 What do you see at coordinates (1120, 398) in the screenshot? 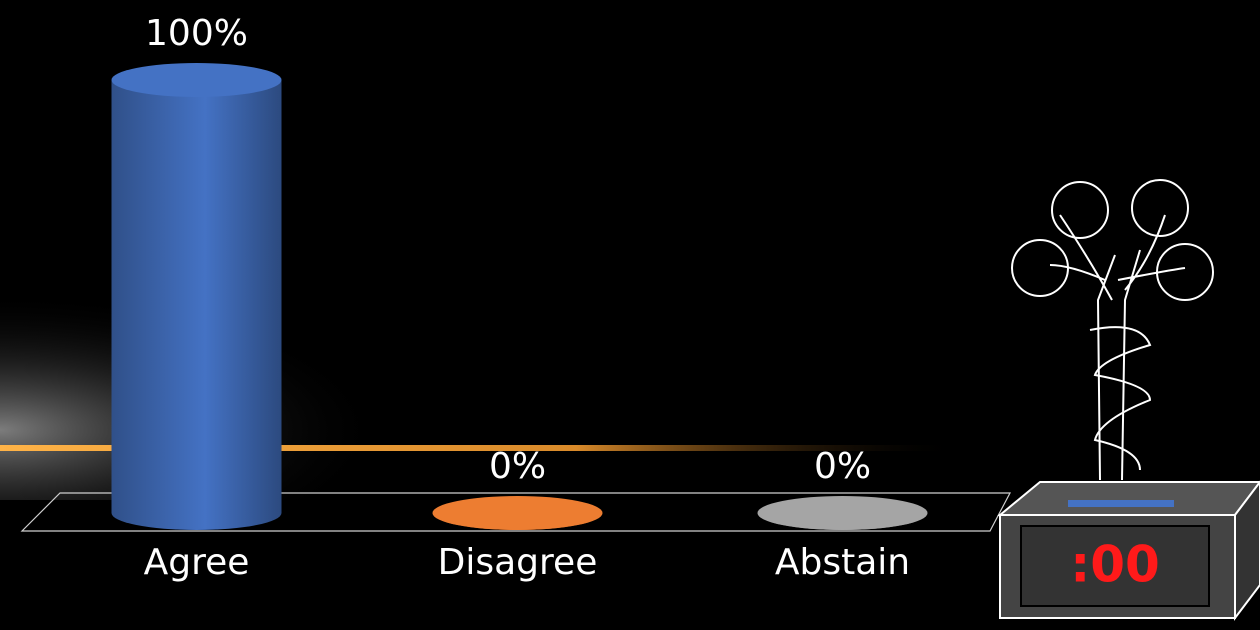
I see `tree-rope` at bounding box center [1120, 398].